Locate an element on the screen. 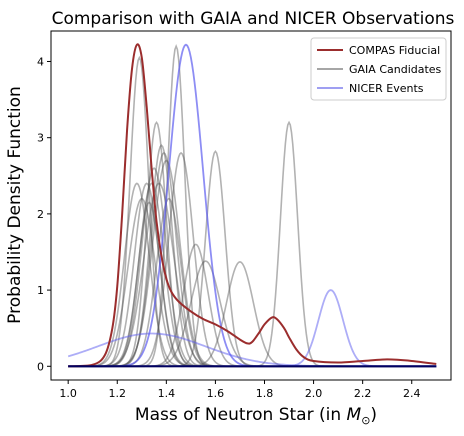  y-tick-label: 4 is located at coordinates (40, 61).